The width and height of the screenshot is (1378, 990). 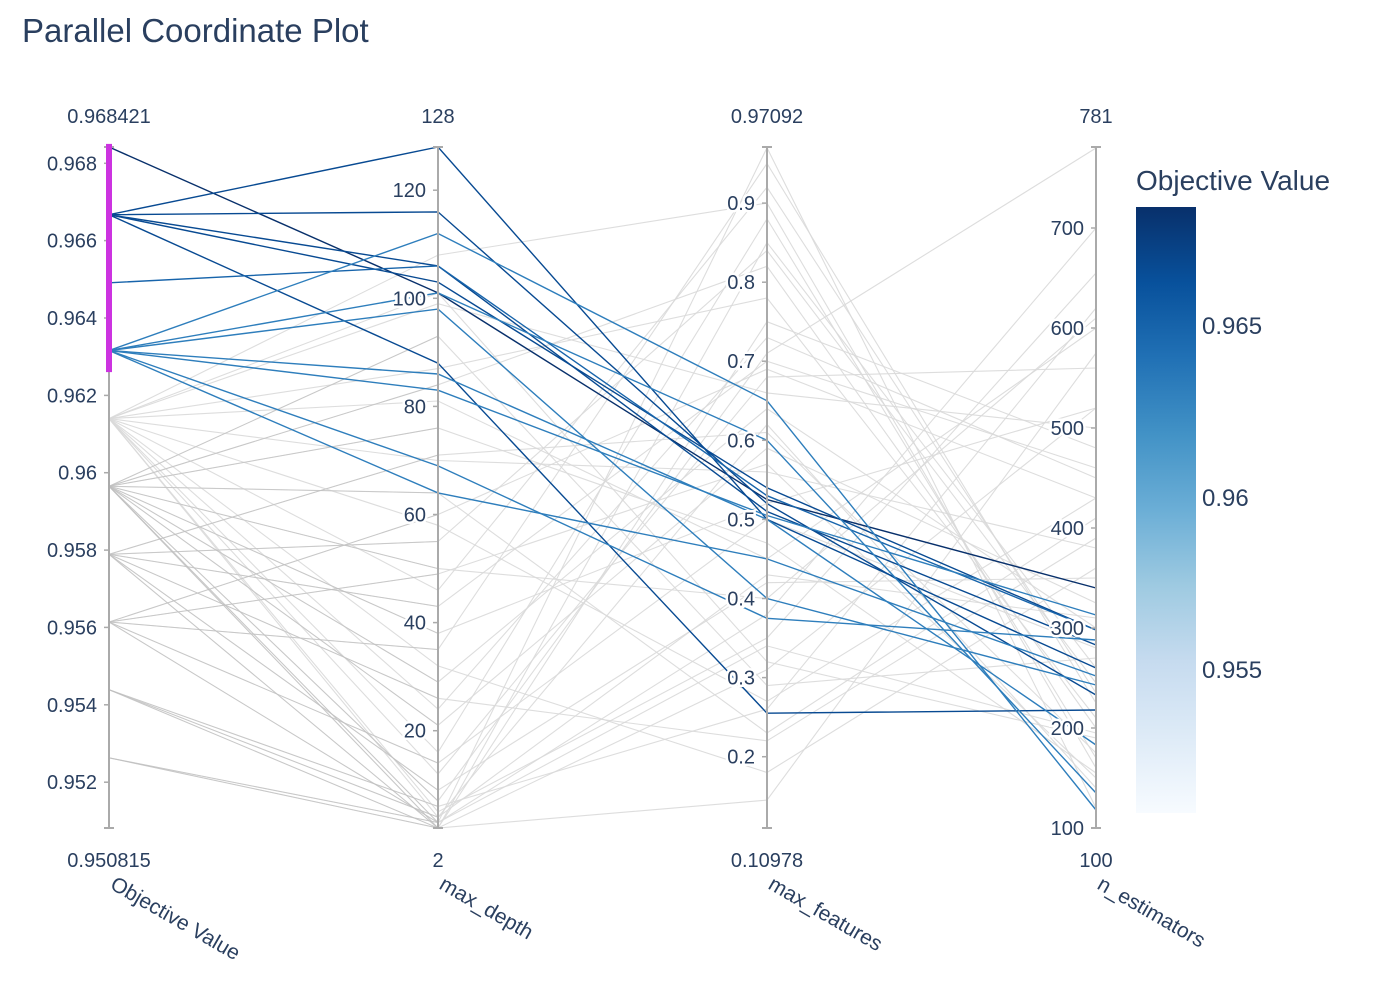 I want to click on colorbar-tick-label: 0.965, so click(x=1232, y=326).